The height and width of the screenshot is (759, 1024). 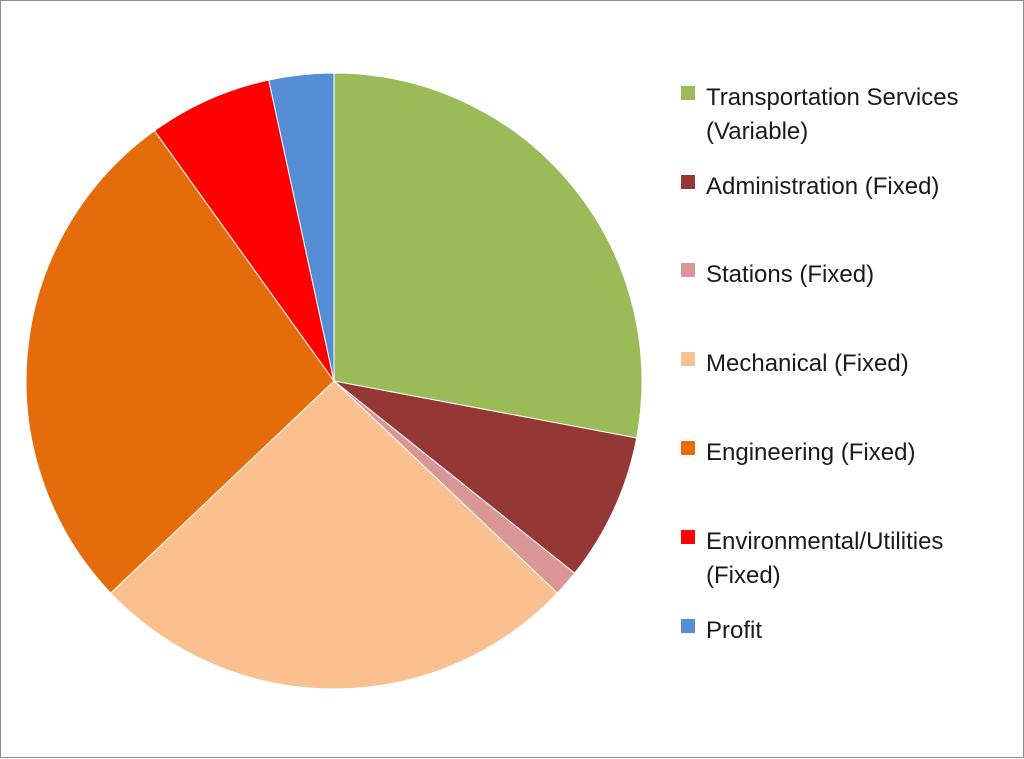 I want to click on legend-label: Mechanical (Fixed), so click(x=807, y=363).